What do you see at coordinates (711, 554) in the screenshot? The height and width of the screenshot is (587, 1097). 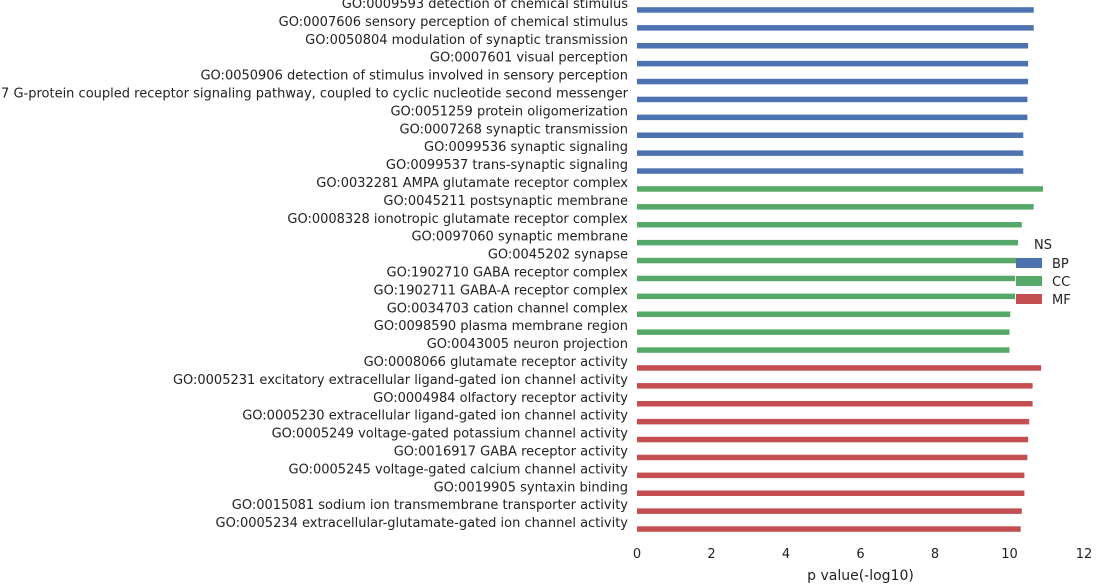 I see `x-tick-label: 2` at bounding box center [711, 554].